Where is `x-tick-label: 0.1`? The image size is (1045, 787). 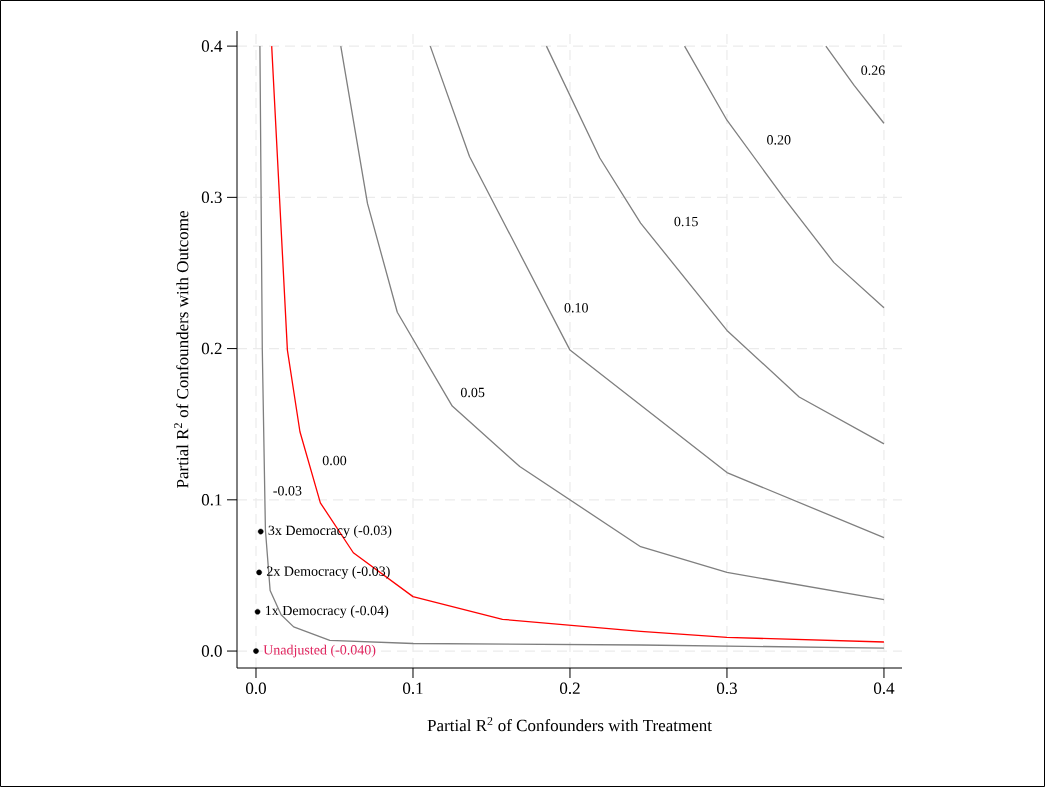 x-tick-label: 0.1 is located at coordinates (413, 688).